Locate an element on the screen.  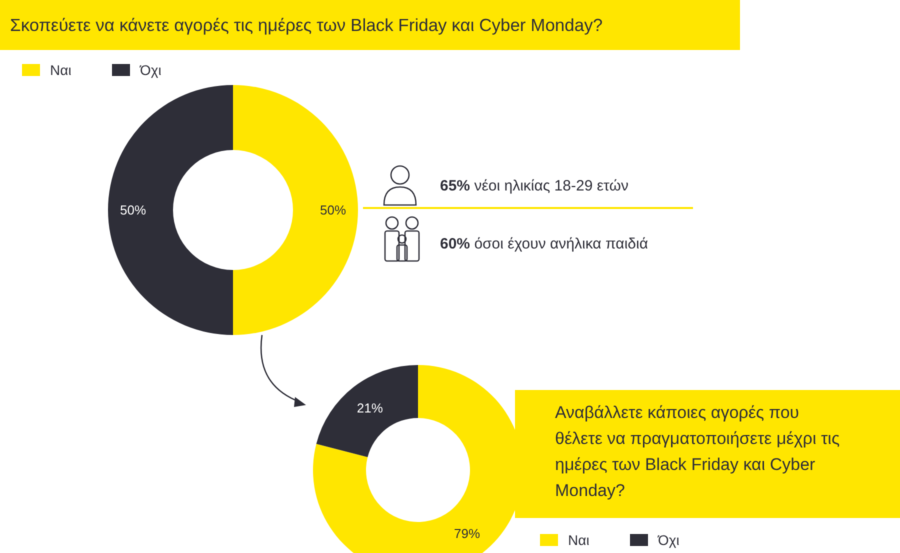
data-label: 21% is located at coordinates (370, 408).